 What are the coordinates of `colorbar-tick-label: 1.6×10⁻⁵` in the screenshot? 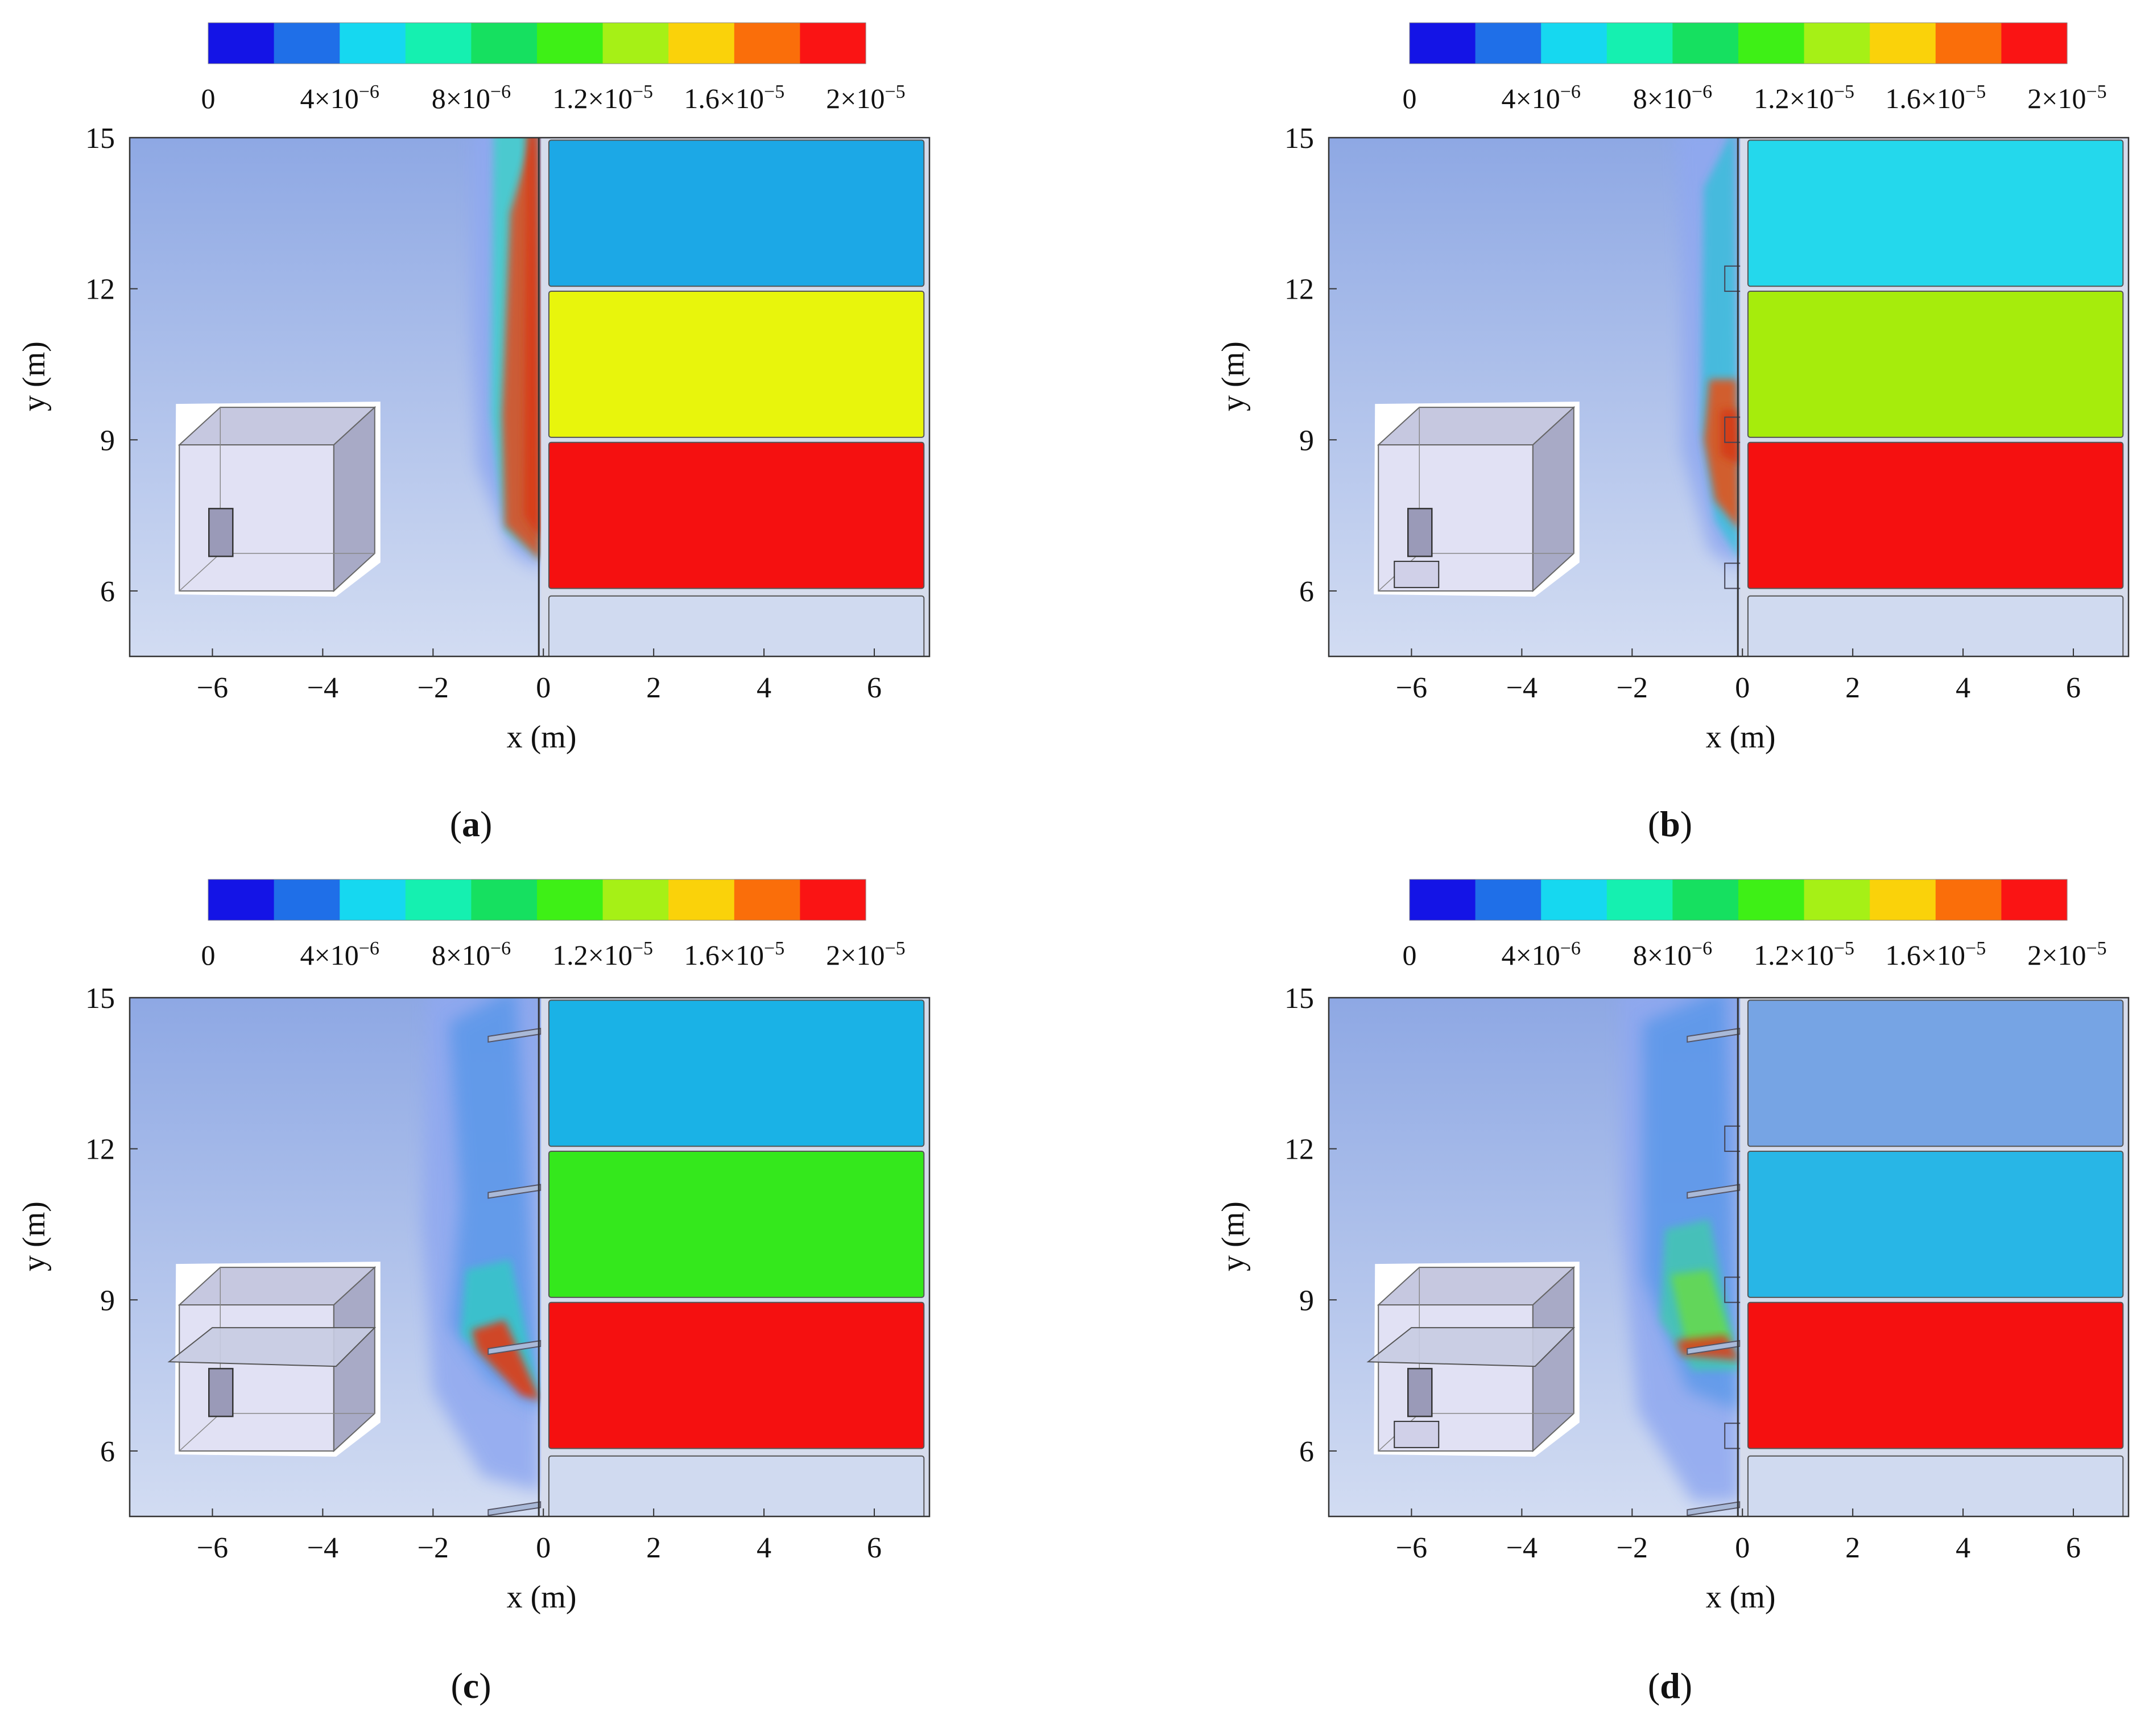 It's located at (734, 955).